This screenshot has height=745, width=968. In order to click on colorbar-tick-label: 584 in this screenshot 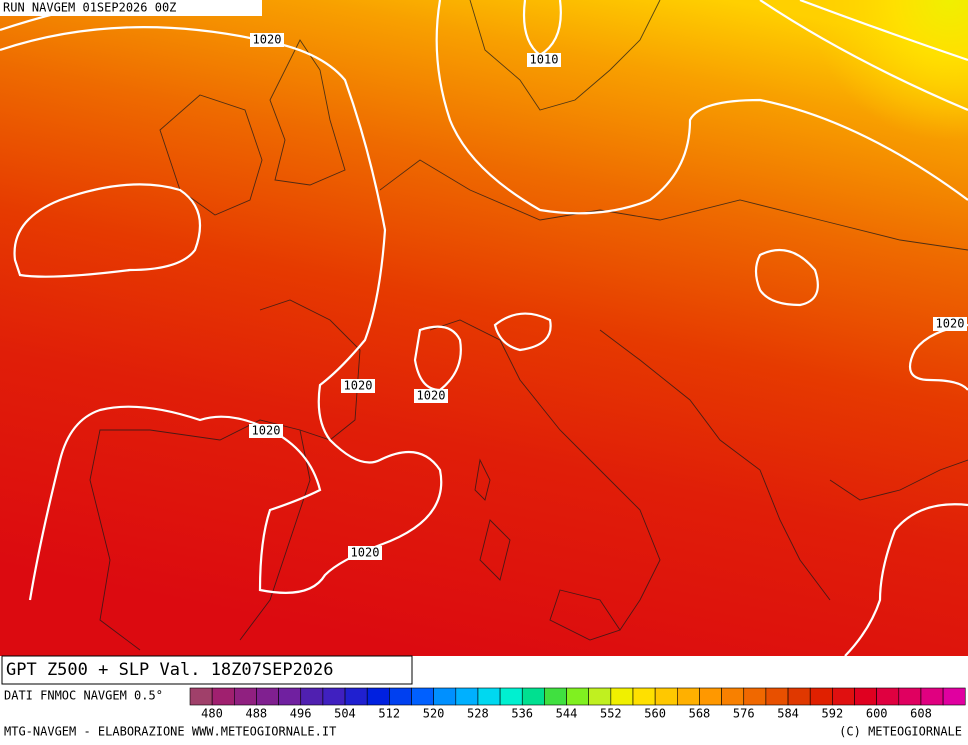, I will do `click(788, 714)`.